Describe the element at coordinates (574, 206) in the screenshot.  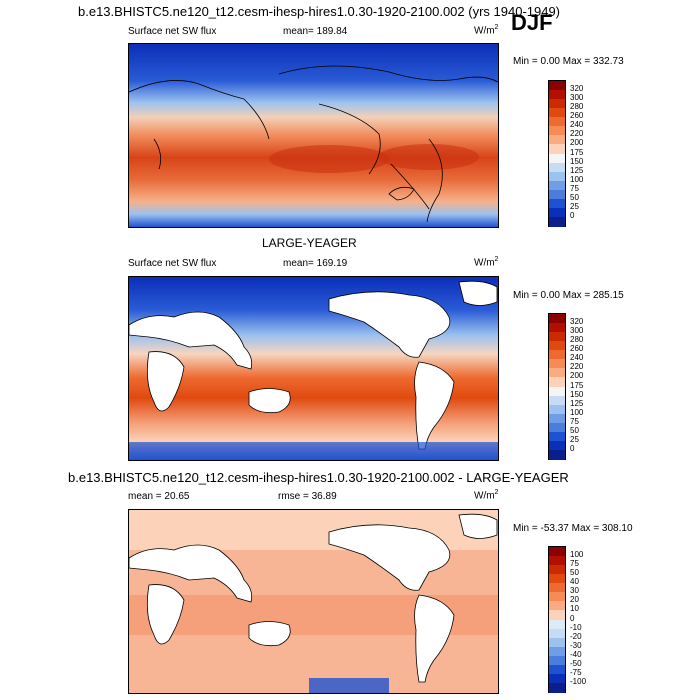
I see `colorbar-tick-label: 25` at that location.